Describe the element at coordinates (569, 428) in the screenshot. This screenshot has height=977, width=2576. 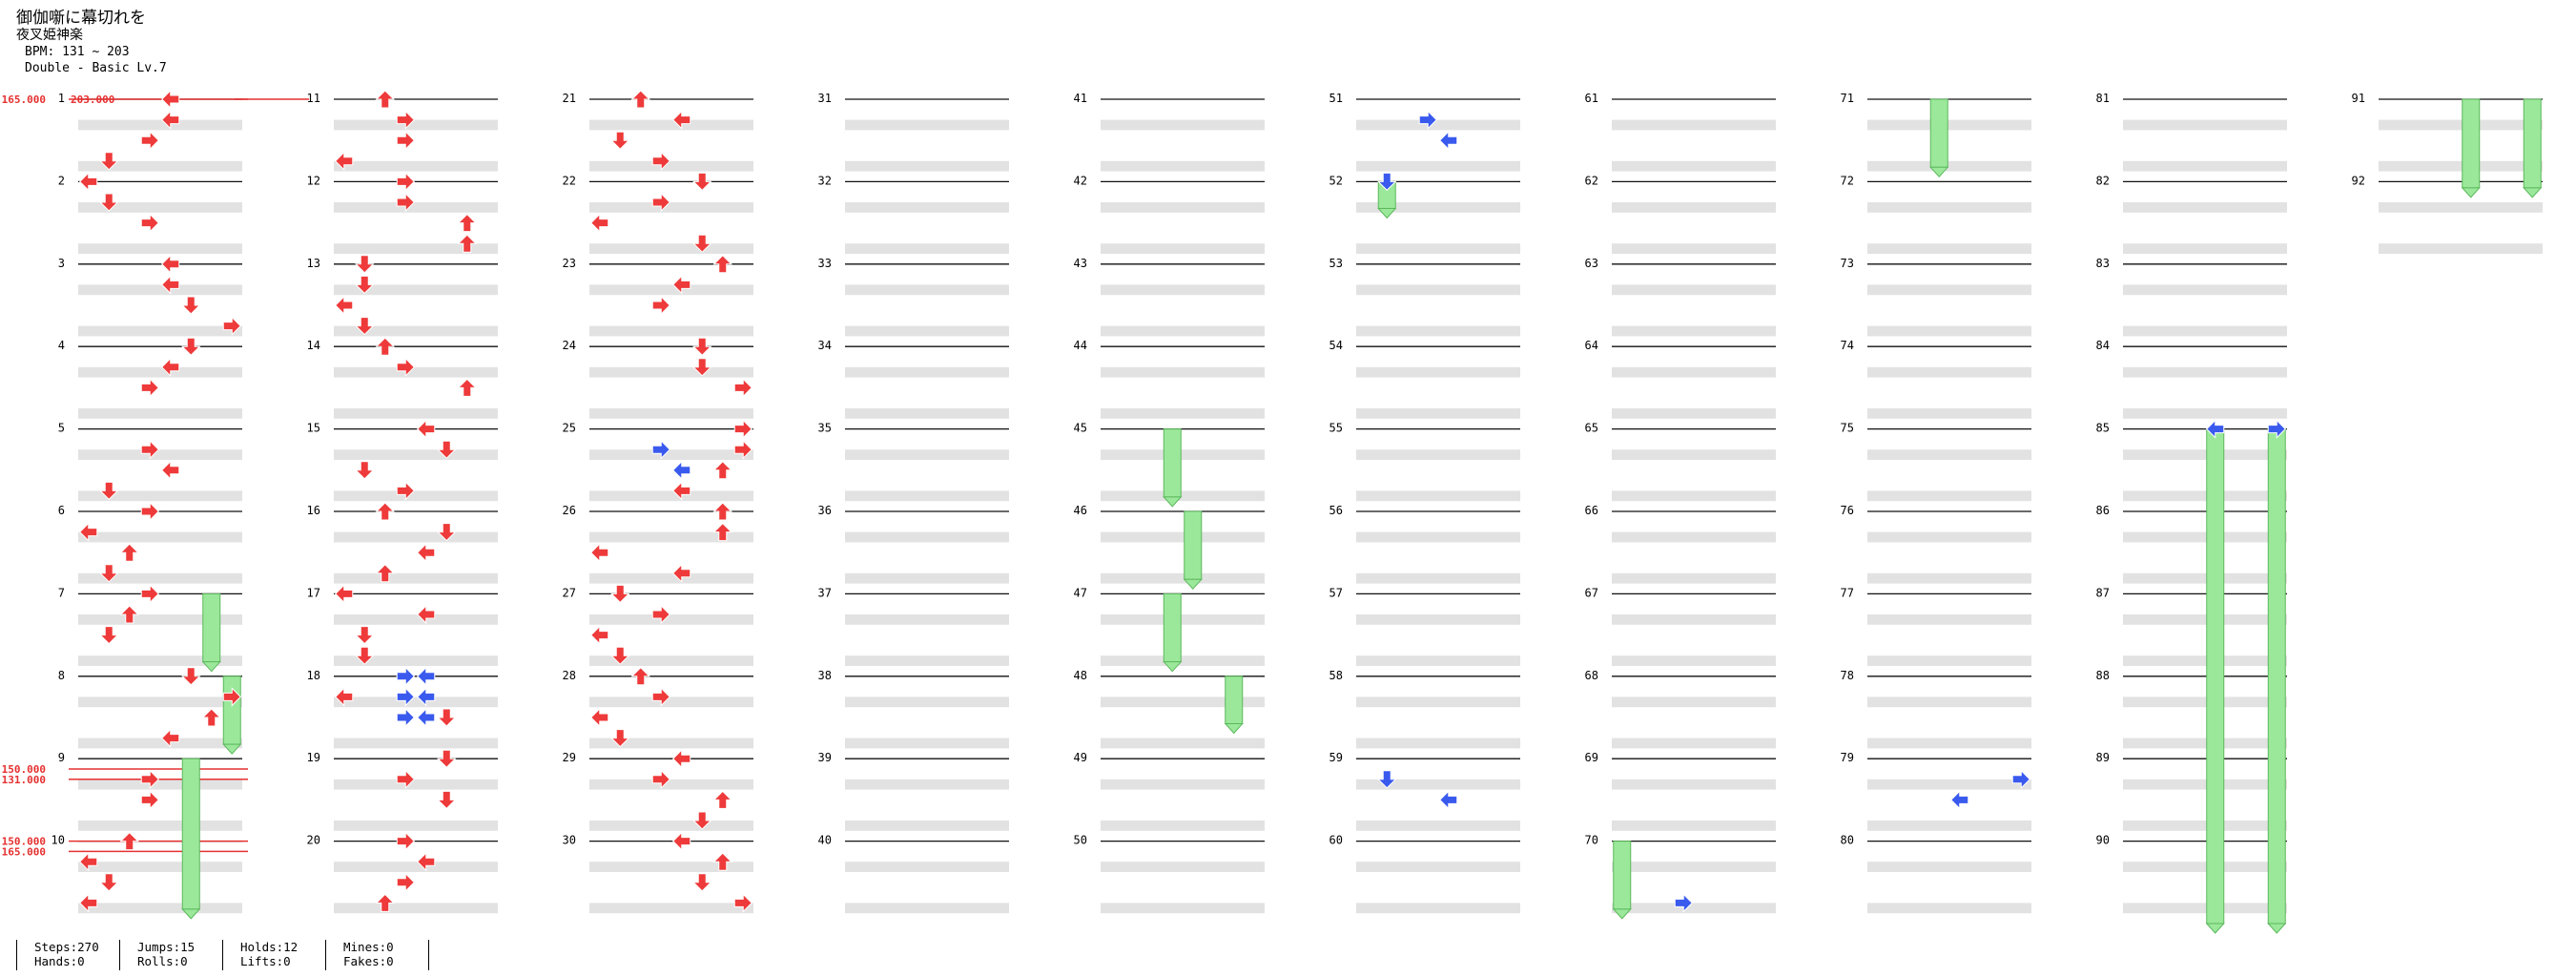
I see `measure-number: 25` at that location.